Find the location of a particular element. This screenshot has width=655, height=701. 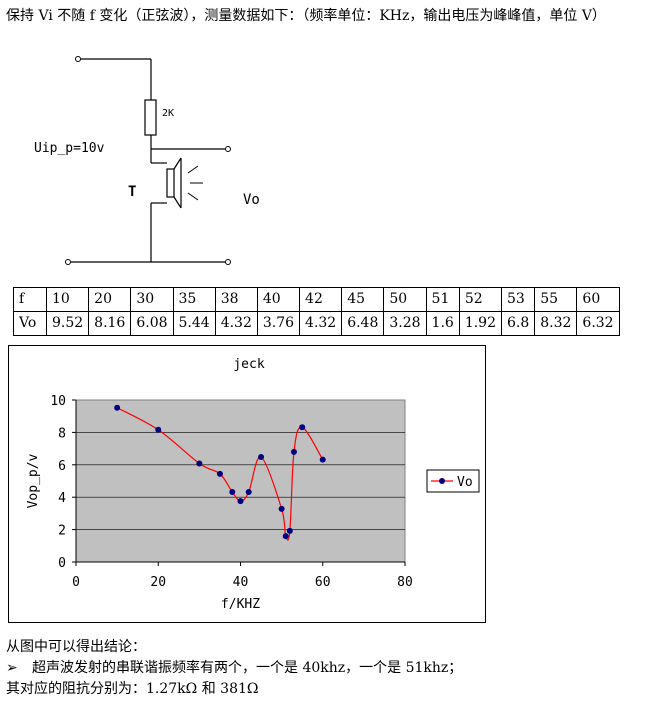

table-cell-vo: 8.16 is located at coordinates (110, 323).